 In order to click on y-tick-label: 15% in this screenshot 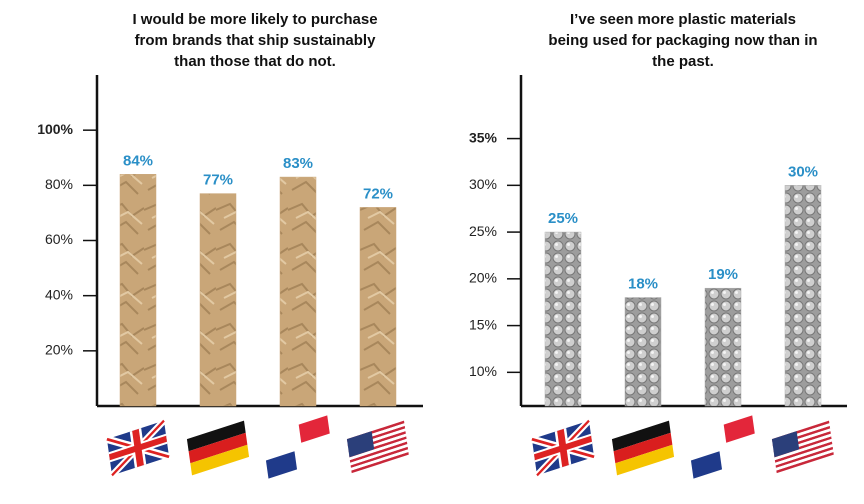, I will do `click(483, 324)`.